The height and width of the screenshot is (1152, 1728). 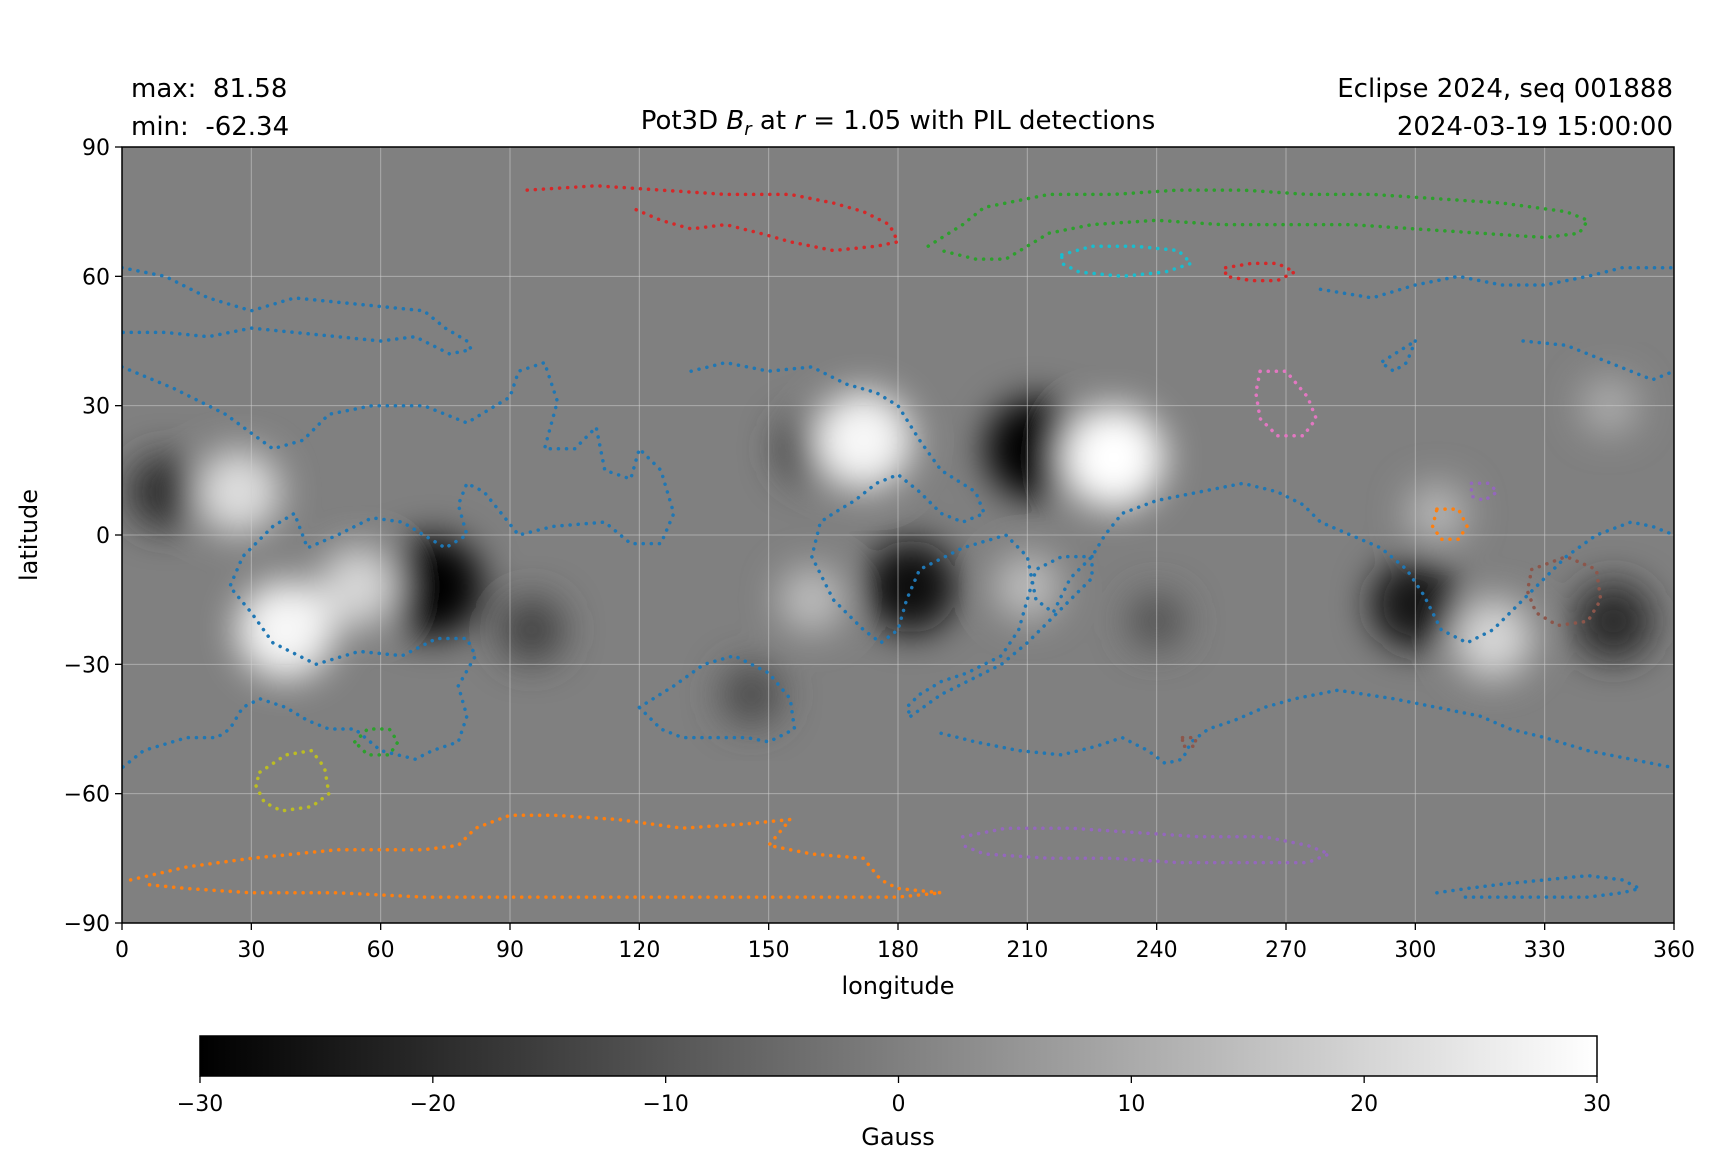 What do you see at coordinates (93, 536) in the screenshot?
I see `y-axis: 90 60 30 0 −30 −60 −90` at bounding box center [93, 536].